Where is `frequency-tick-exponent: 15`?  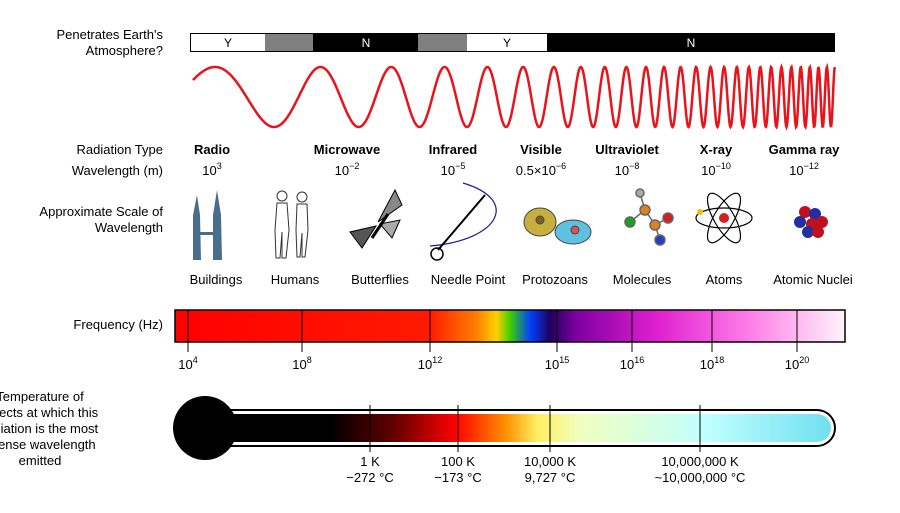
frequency-tick-exponent: 15 is located at coordinates (564, 360).